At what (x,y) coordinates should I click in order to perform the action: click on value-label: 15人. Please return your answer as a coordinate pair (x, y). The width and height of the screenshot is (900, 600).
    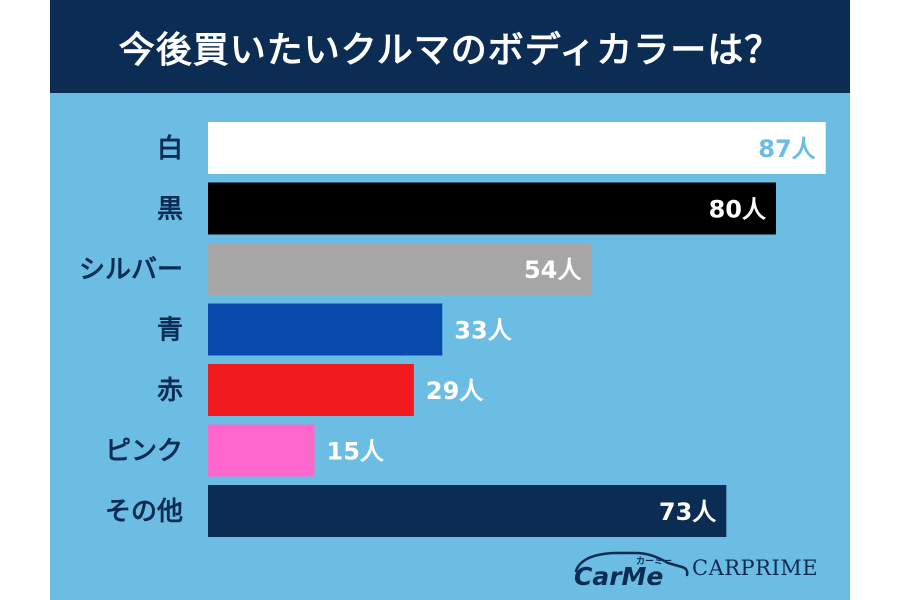
    Looking at the image, I should click on (355, 452).